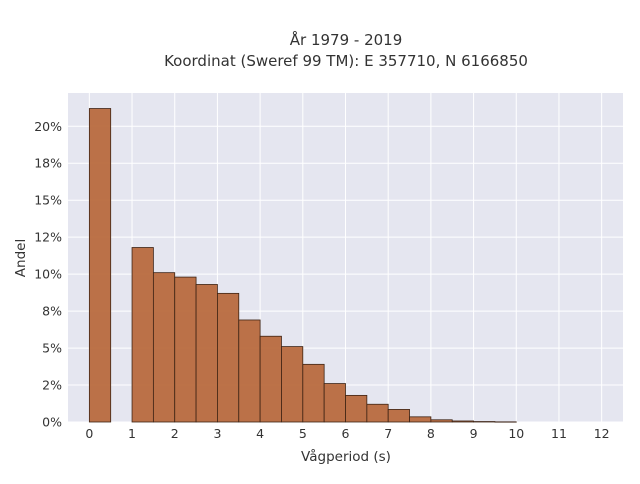 This screenshot has width=640, height=484. I want to click on y-tick-label: 0%, so click(52, 422).